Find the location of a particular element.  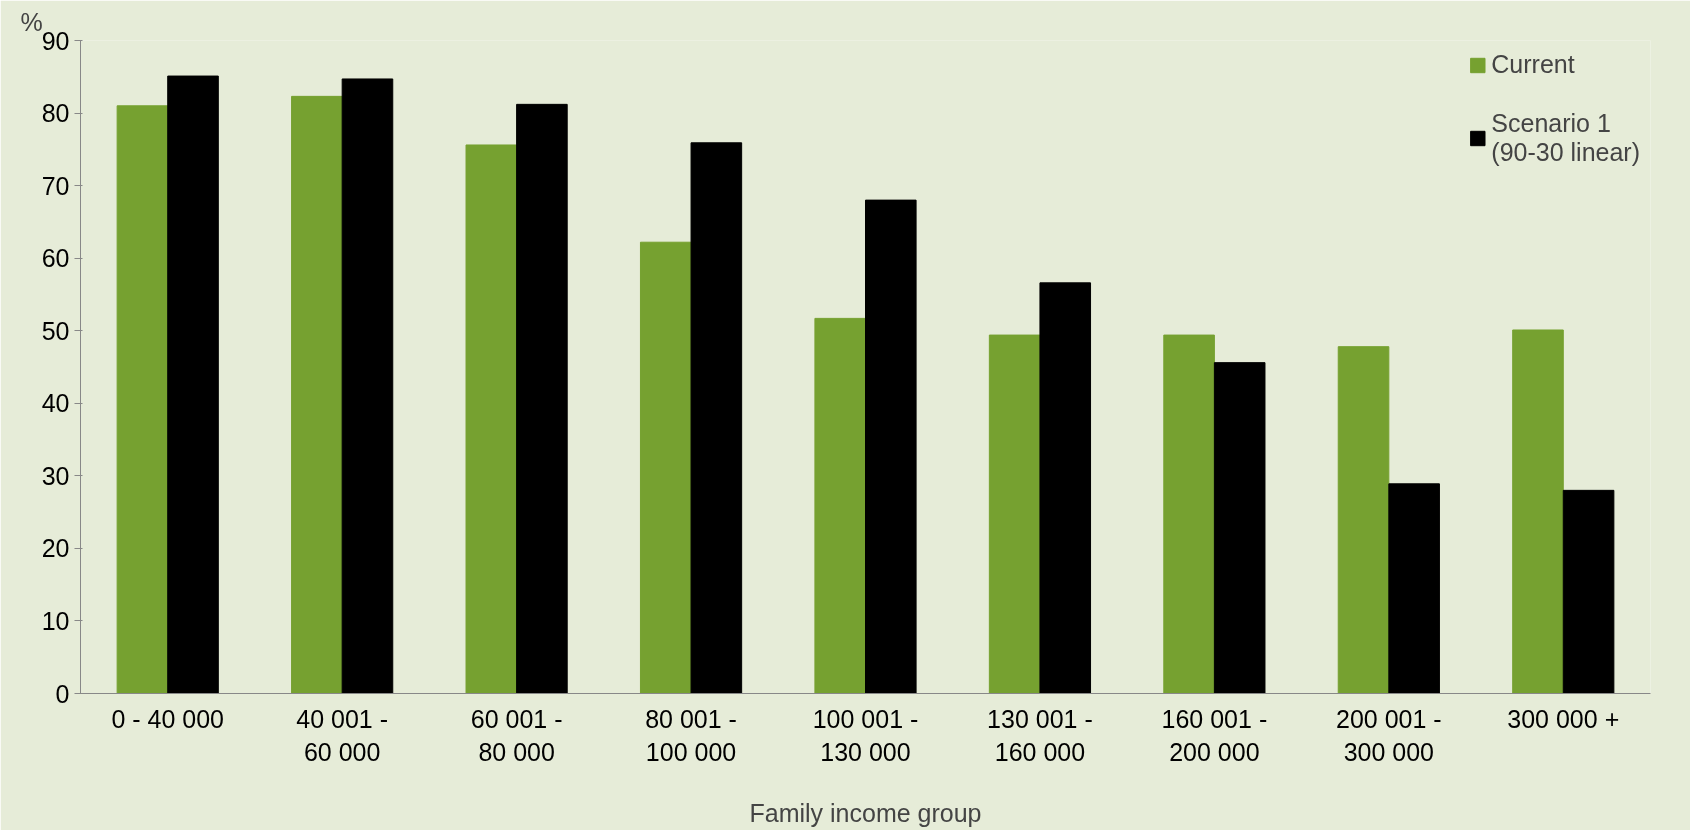

y-tick-label: 60 is located at coordinates (55, 258).